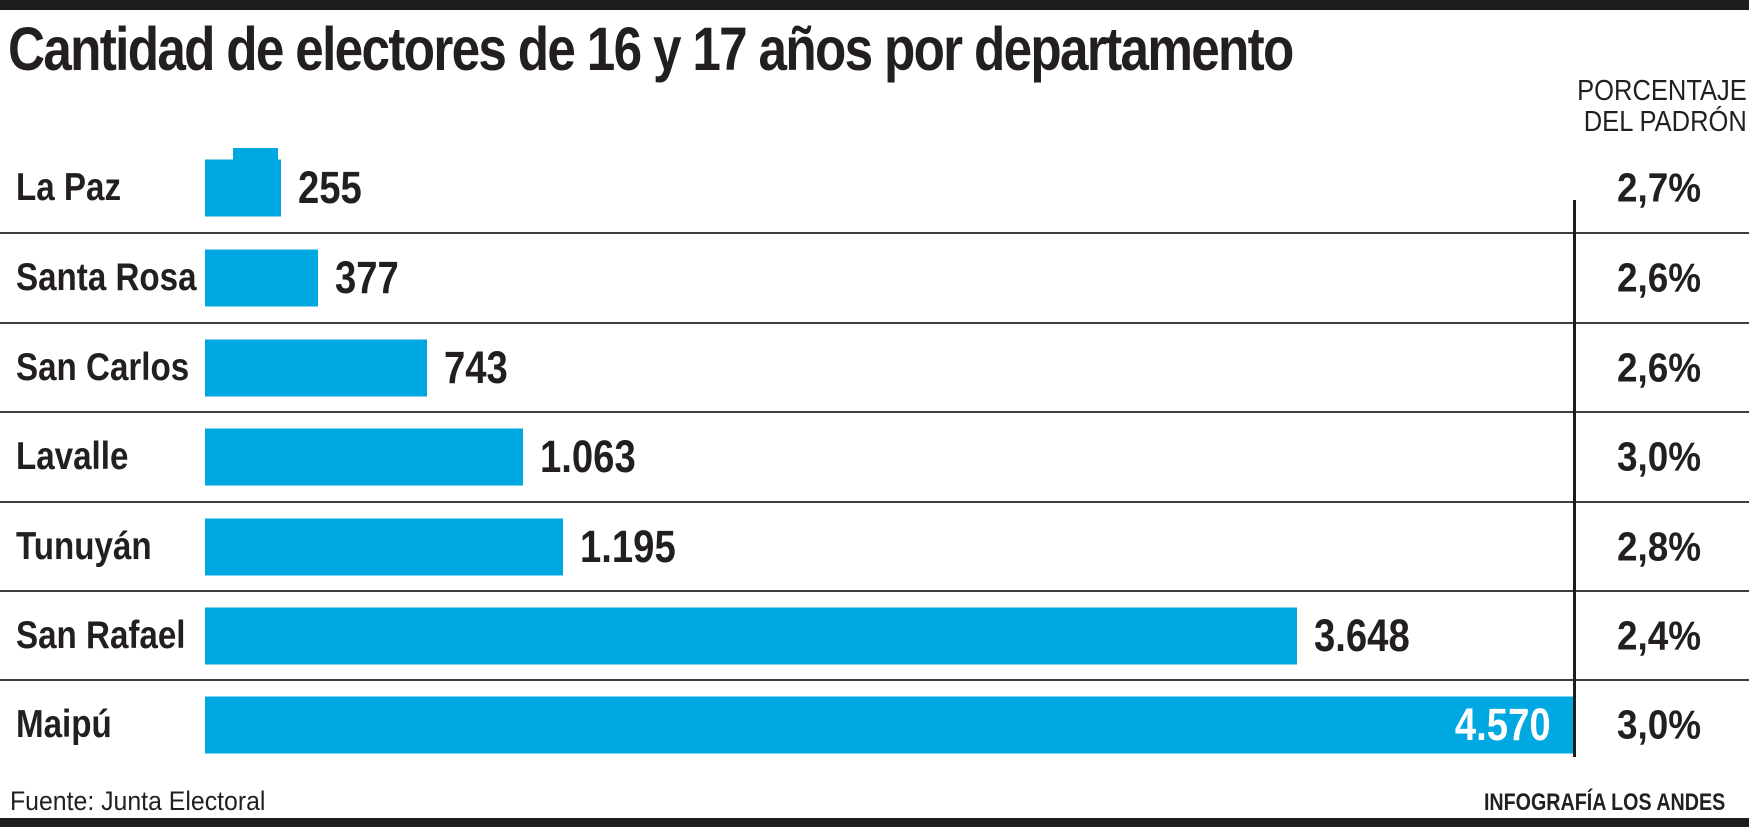  Describe the element at coordinates (1503, 724) in the screenshot. I see `value-label: 4.570` at that location.